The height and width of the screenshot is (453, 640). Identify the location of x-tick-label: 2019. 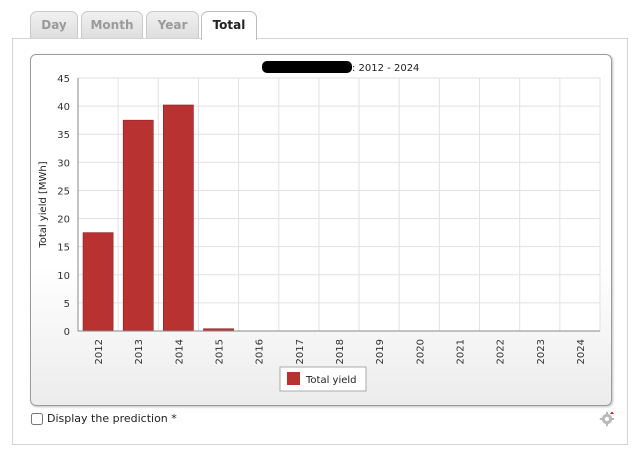
(380, 351).